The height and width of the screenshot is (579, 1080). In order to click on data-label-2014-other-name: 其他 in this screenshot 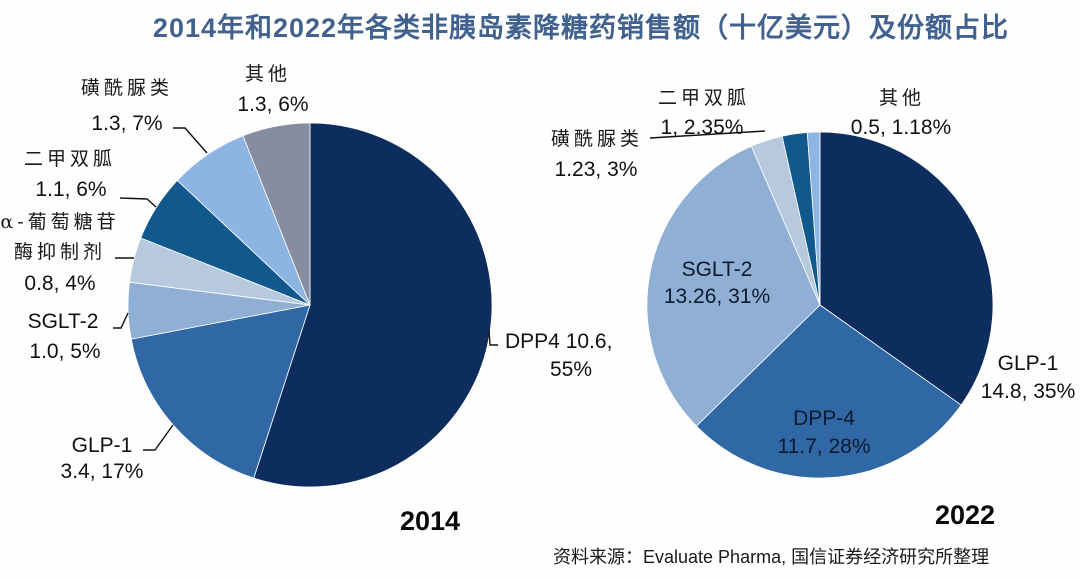, I will do `click(268, 74)`.